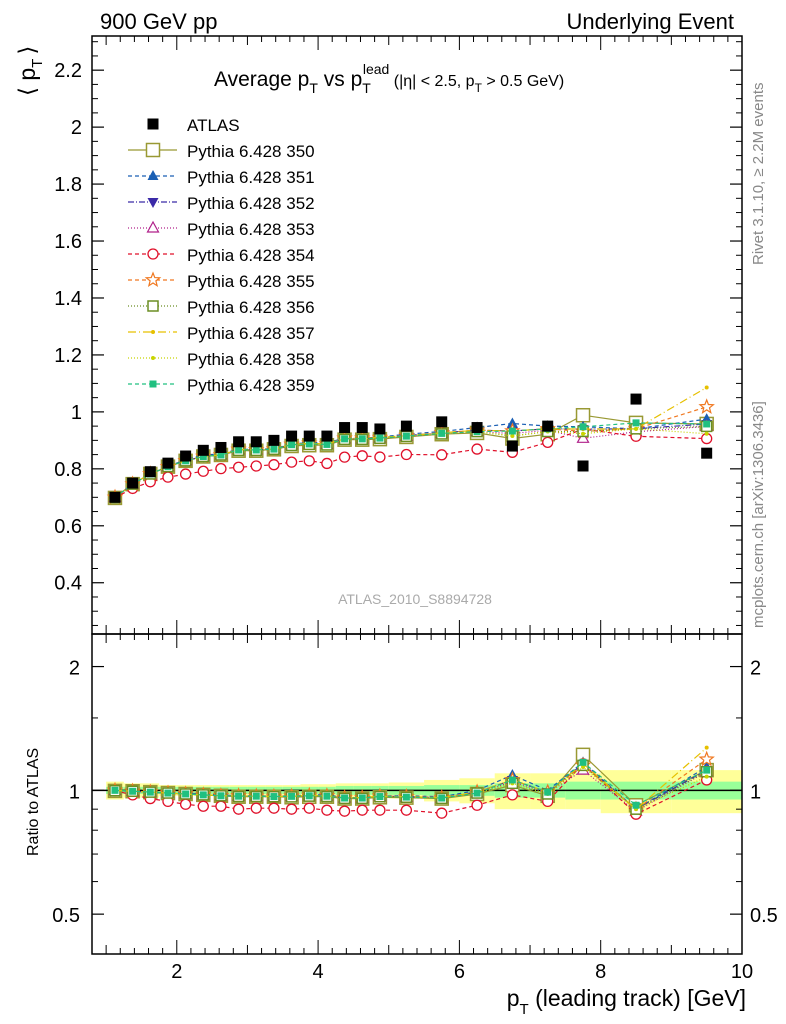  I want to click on header-right: Underlying Event, so click(650, 21).